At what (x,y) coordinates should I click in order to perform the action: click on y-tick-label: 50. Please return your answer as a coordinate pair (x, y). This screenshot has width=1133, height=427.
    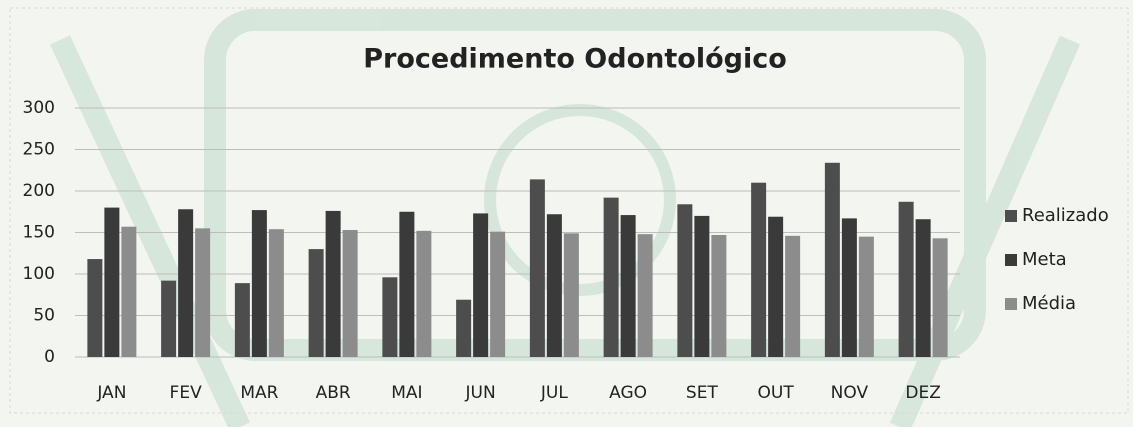
    Looking at the image, I should click on (44, 316).